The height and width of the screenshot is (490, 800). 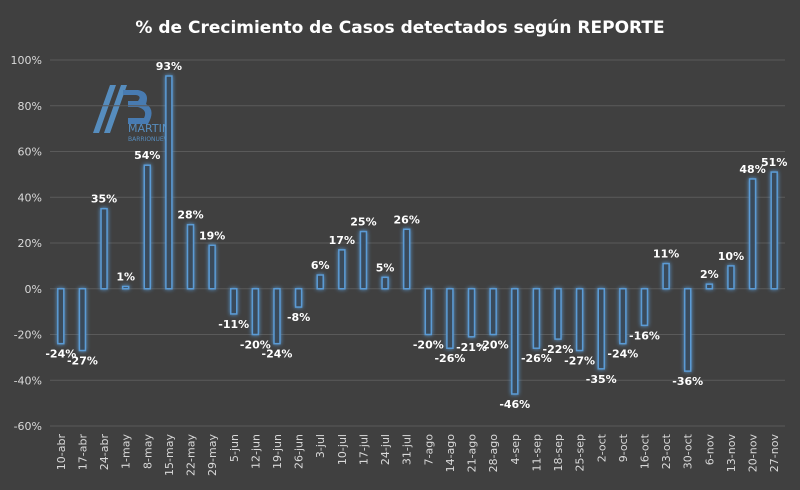 What do you see at coordinates (82, 452) in the screenshot?
I see `x-tick-label: 17-abr` at bounding box center [82, 452].